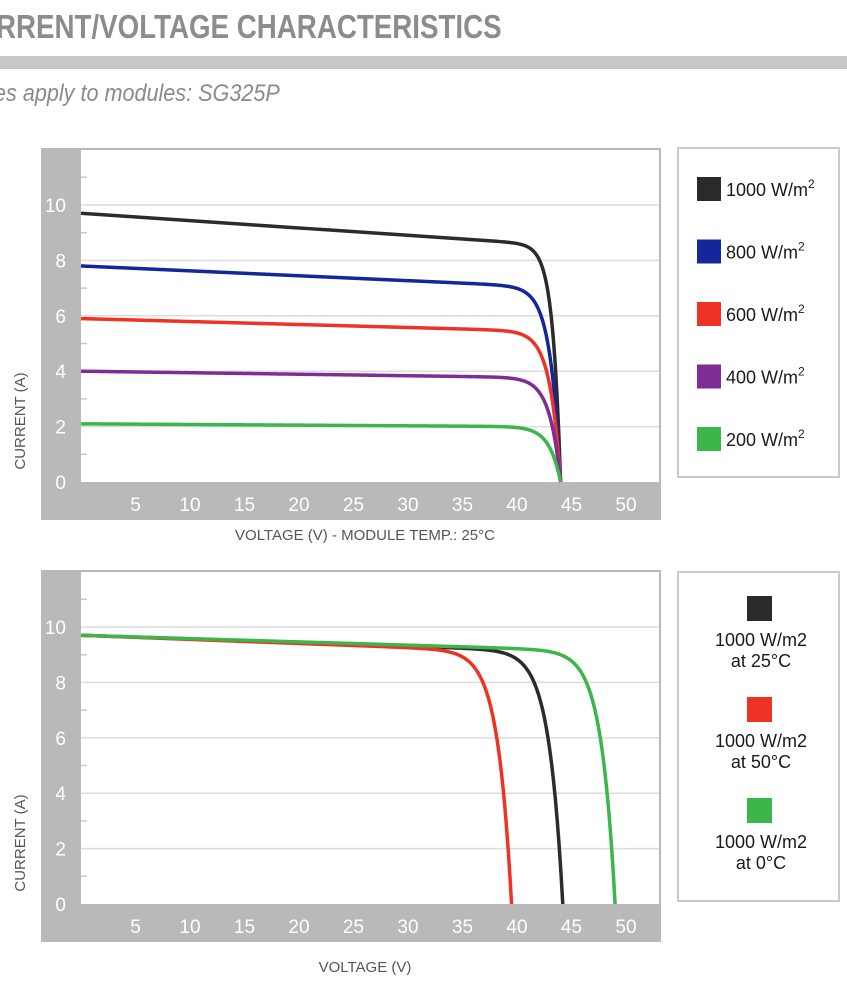 The width and height of the screenshot is (847, 1000). Describe the element at coordinates (765, 376) in the screenshot. I see `legend-label: 400 W/m2` at that location.